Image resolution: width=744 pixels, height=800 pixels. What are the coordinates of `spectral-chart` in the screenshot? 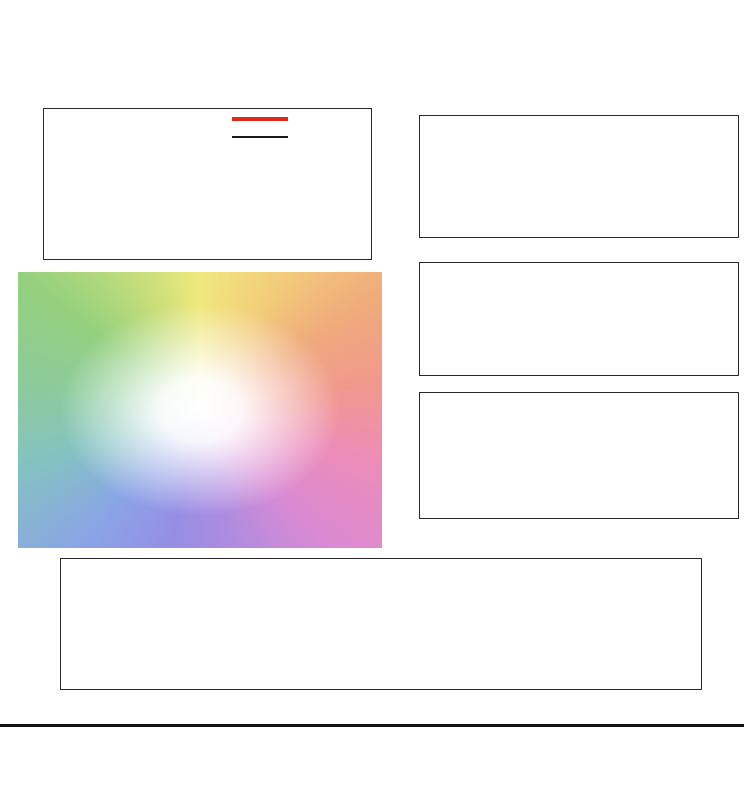 It's located at (207, 184).